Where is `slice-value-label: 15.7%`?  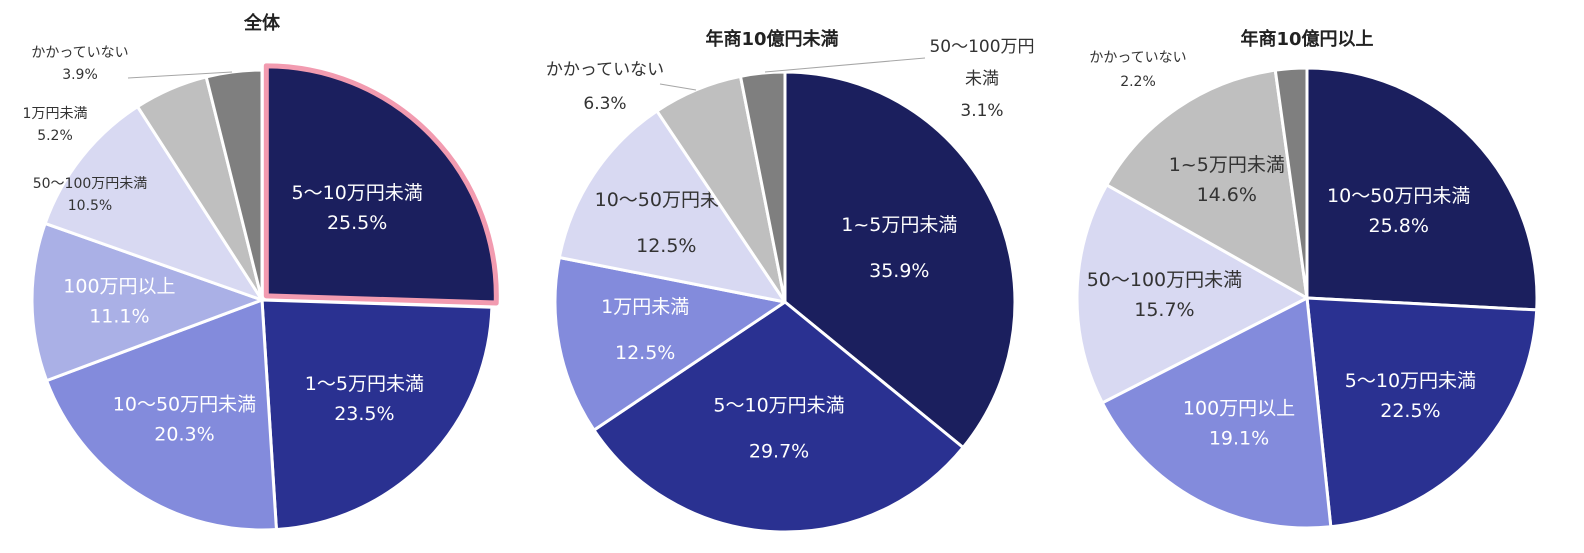 slice-value-label: 15.7% is located at coordinates (1164, 310).